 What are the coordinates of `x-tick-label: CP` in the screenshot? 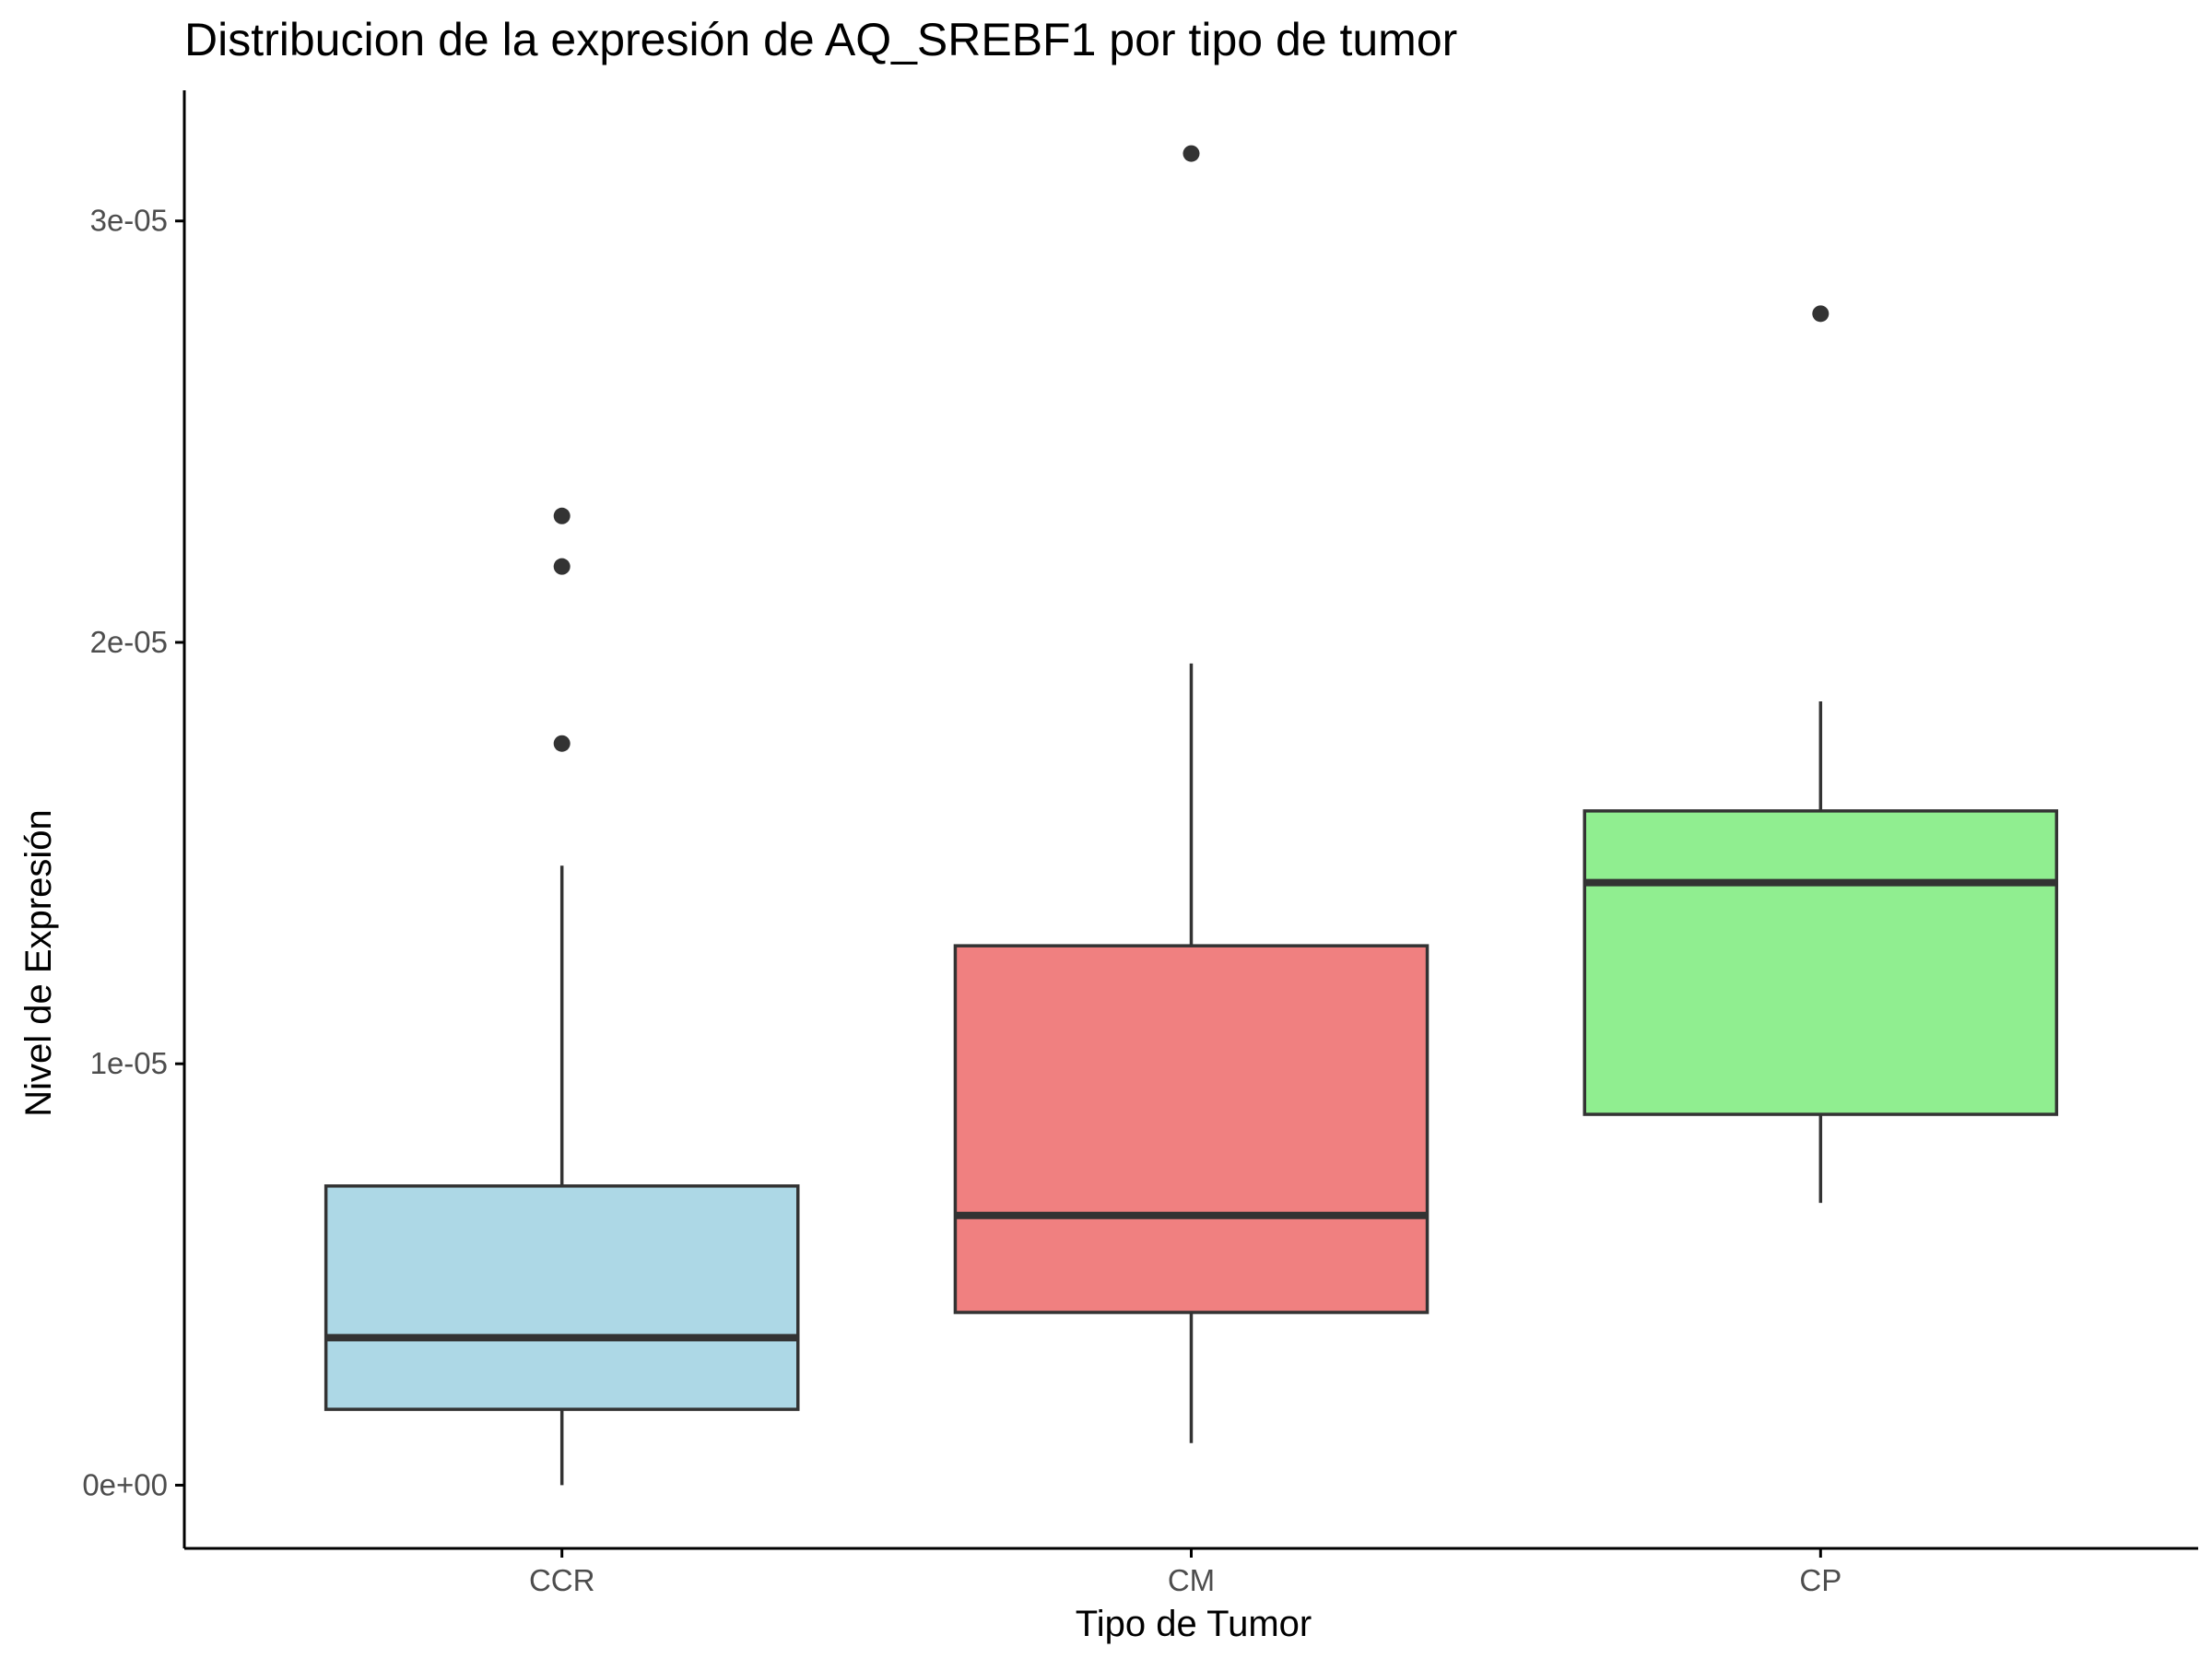 It's located at (1820, 1580).